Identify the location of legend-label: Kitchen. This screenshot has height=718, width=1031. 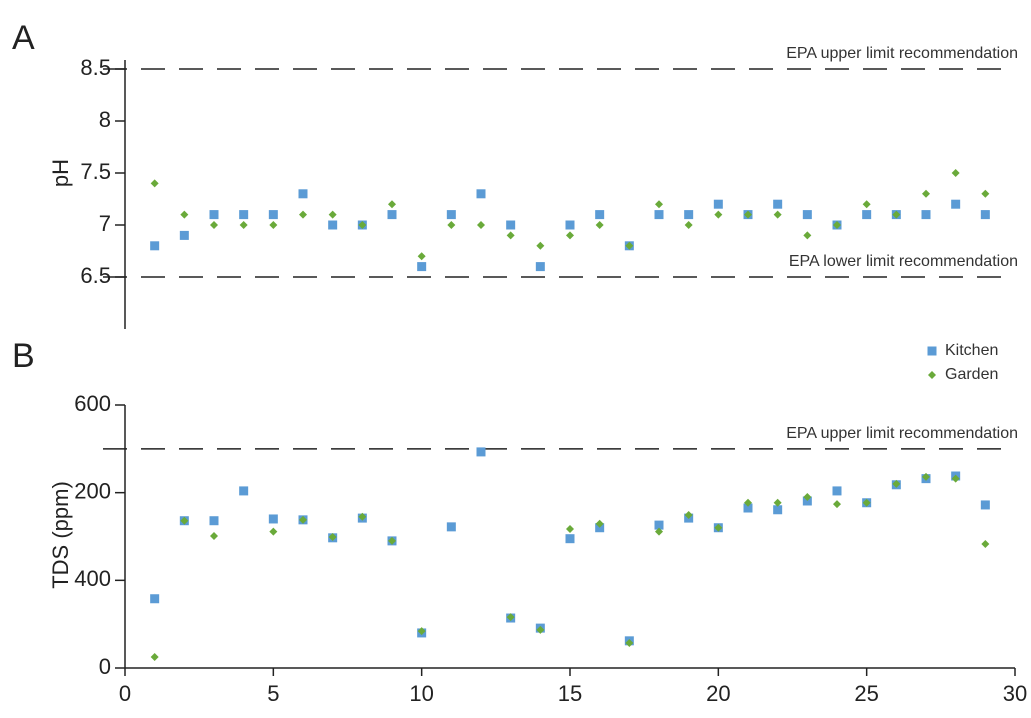
(971, 350).